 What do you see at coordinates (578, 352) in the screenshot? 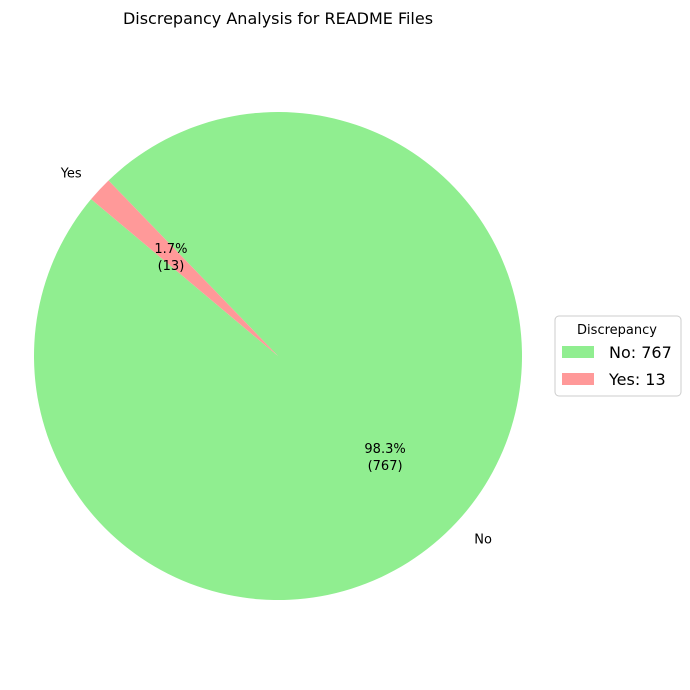
I see `legend-swatch-no` at bounding box center [578, 352].